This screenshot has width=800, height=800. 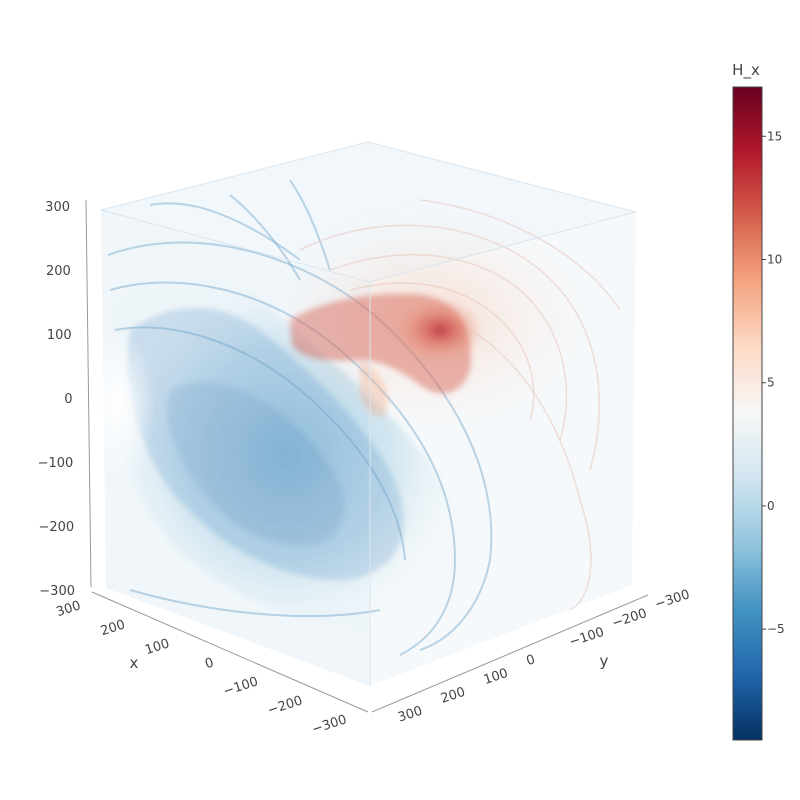 What do you see at coordinates (430, 320) in the screenshot?
I see `positive-lobe` at bounding box center [430, 320].